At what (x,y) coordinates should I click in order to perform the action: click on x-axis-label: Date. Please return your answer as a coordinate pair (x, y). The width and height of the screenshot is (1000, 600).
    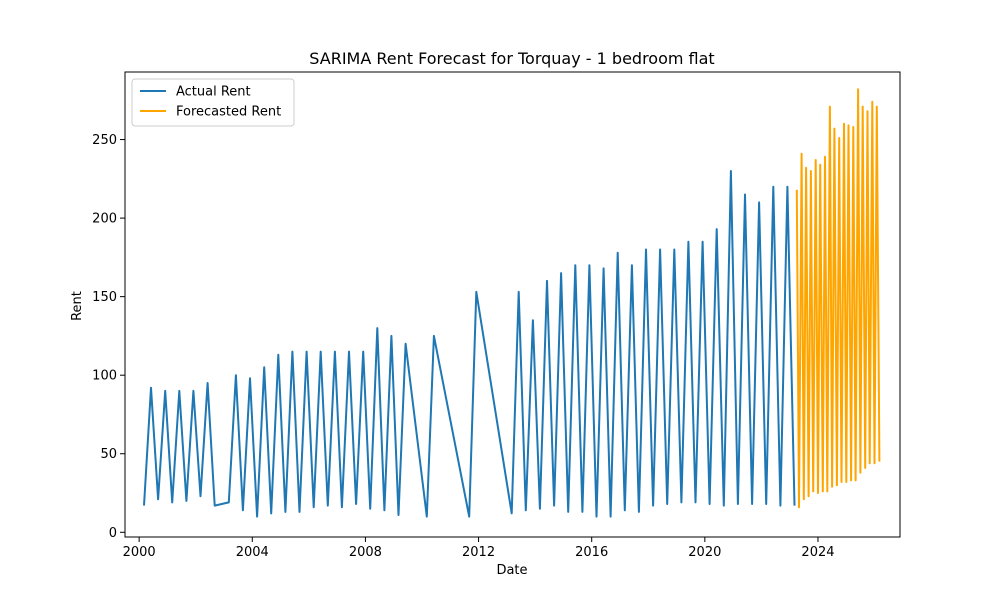
    Looking at the image, I should click on (511, 570).